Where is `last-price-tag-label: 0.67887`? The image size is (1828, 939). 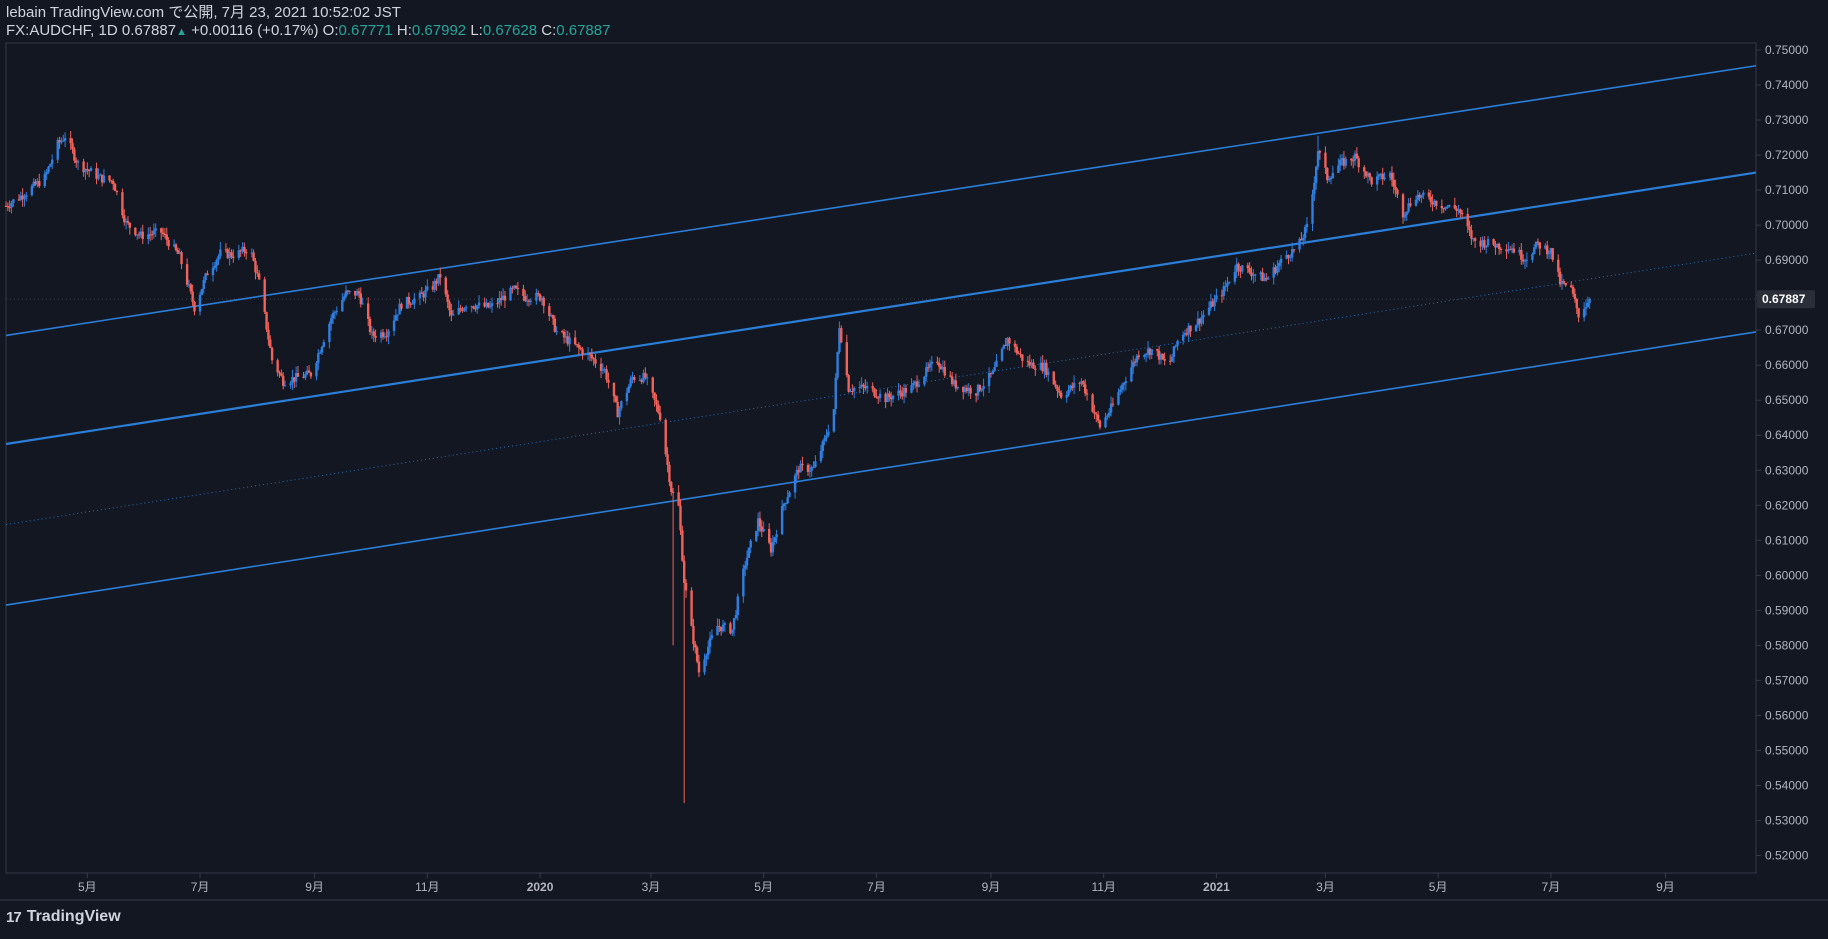 last-price-tag-label: 0.67887 is located at coordinates (1784, 299).